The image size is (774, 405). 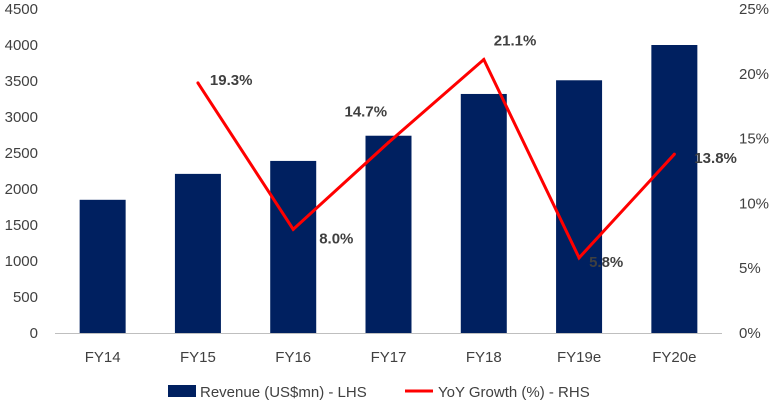 What do you see at coordinates (182, 391) in the screenshot?
I see `legend-bar-swatch` at bounding box center [182, 391].